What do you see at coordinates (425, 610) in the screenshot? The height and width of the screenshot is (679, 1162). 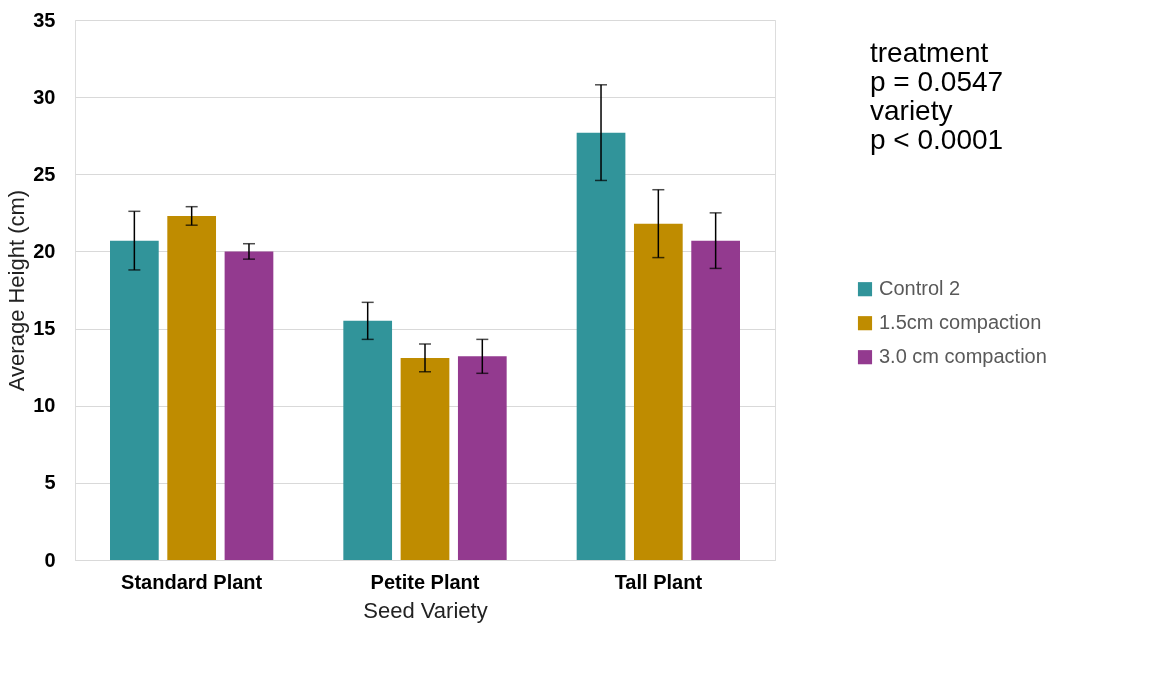 I see `x-axis-title: Seed Variety` at bounding box center [425, 610].